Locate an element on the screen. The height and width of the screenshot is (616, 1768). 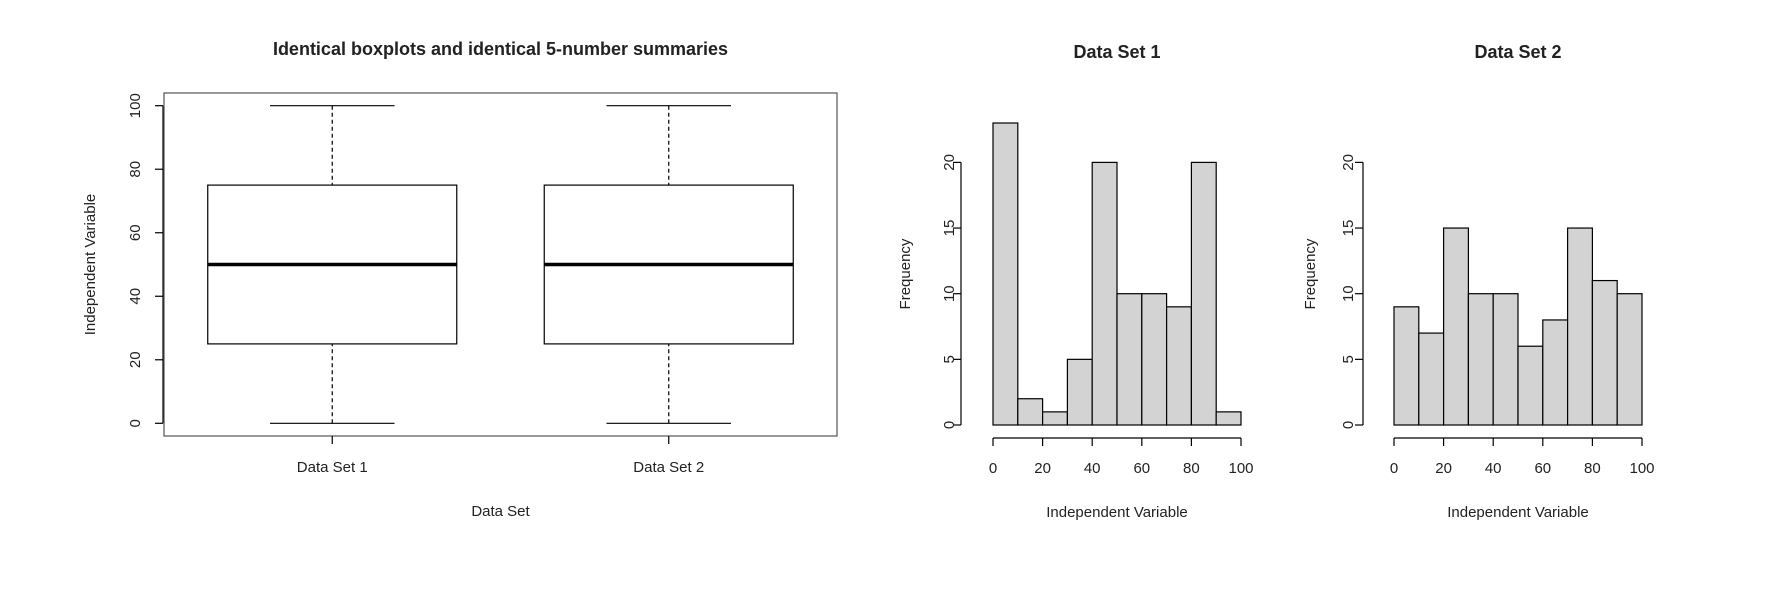
y-axis-label: Independent Variable is located at coordinates (90, 265).